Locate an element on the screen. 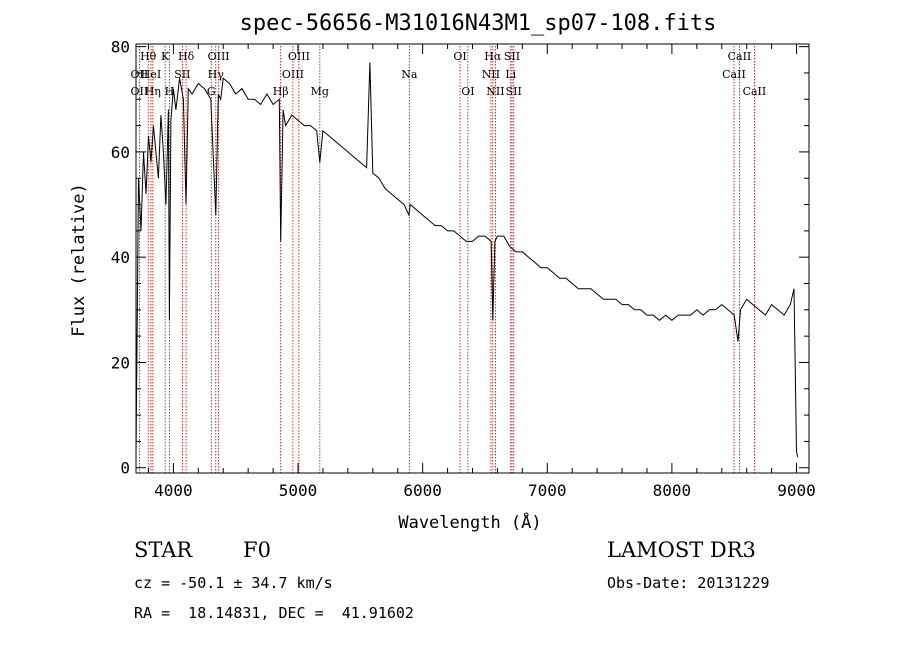  spectral-line-label: Hη is located at coordinates (153, 91).